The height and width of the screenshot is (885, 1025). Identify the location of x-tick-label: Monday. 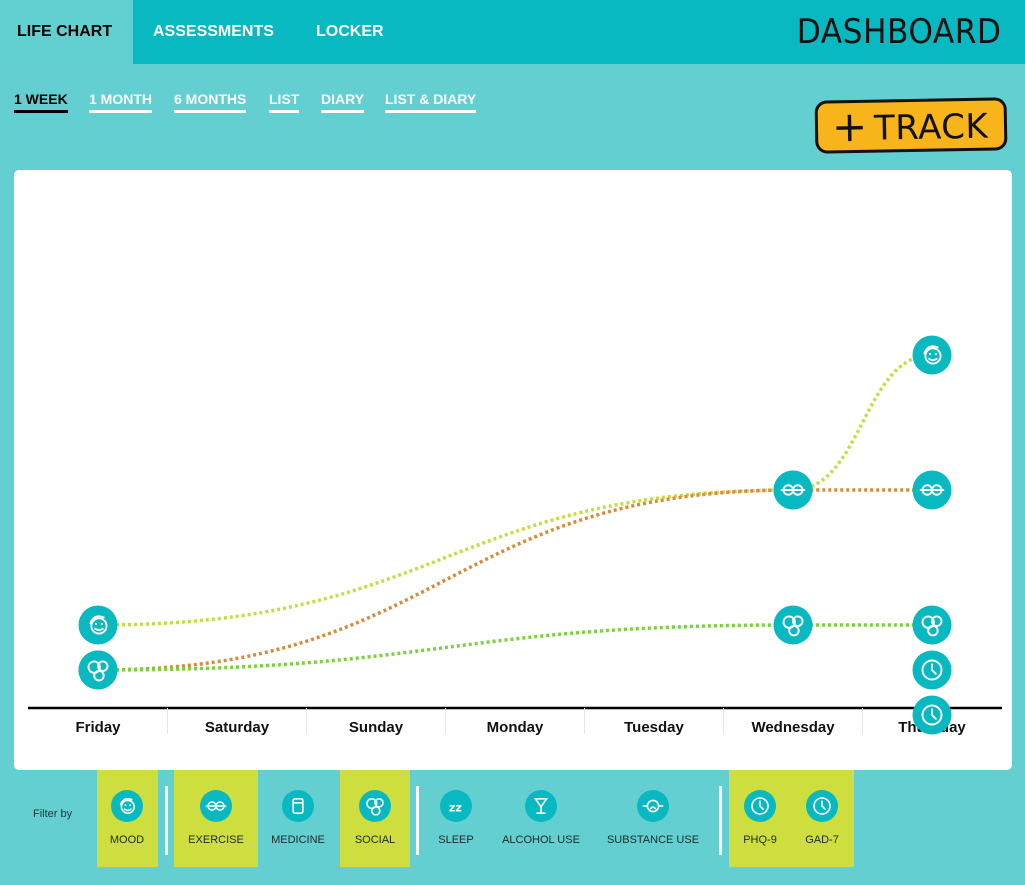
(515, 727).